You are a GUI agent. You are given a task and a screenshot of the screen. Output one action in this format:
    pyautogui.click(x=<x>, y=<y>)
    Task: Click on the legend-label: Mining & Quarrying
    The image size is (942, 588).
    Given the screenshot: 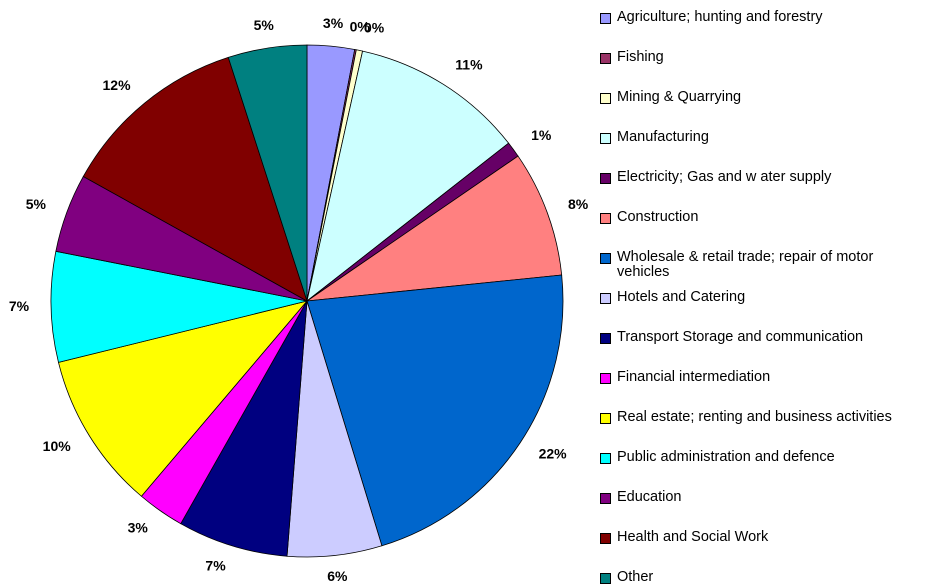 What is the action you would take?
    pyautogui.click(x=679, y=97)
    